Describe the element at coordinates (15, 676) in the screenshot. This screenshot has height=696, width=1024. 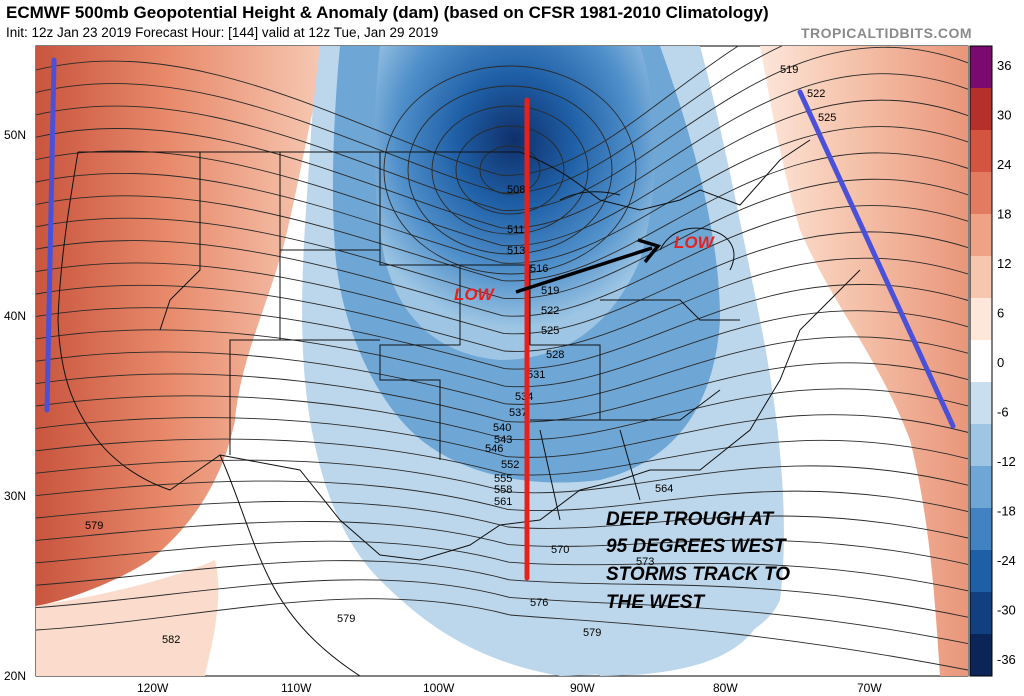
I see `lat-label-20n: 20N` at that location.